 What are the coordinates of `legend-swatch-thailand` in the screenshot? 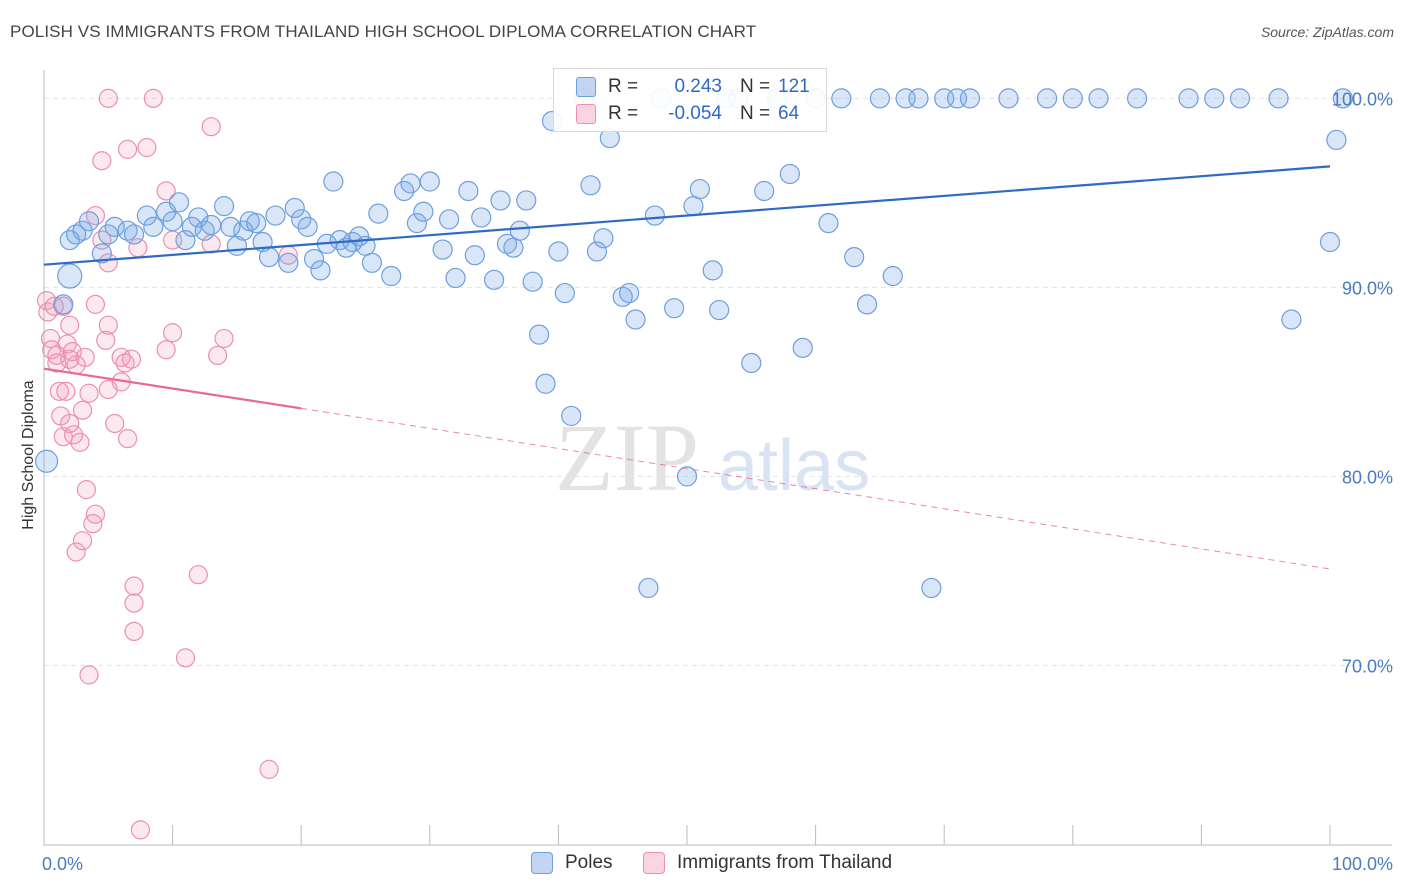 It's located at (654, 863).